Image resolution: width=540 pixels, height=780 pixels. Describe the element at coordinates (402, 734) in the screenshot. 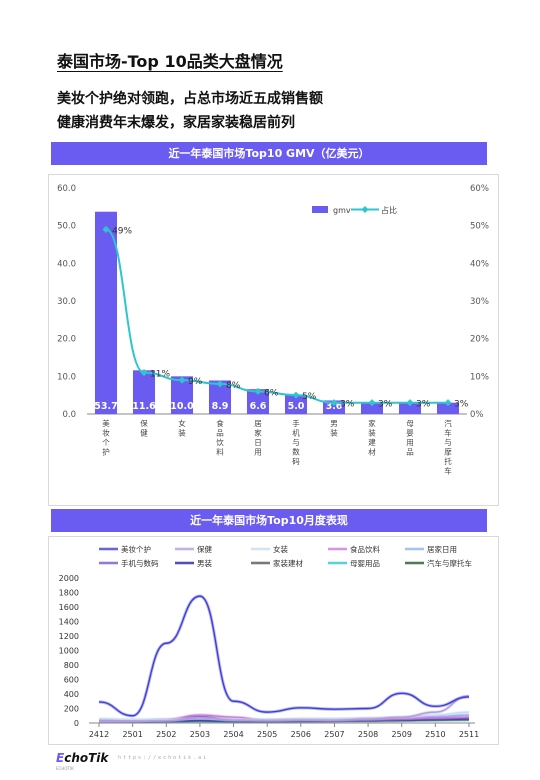

I see `x-tick-label: 2509` at that location.